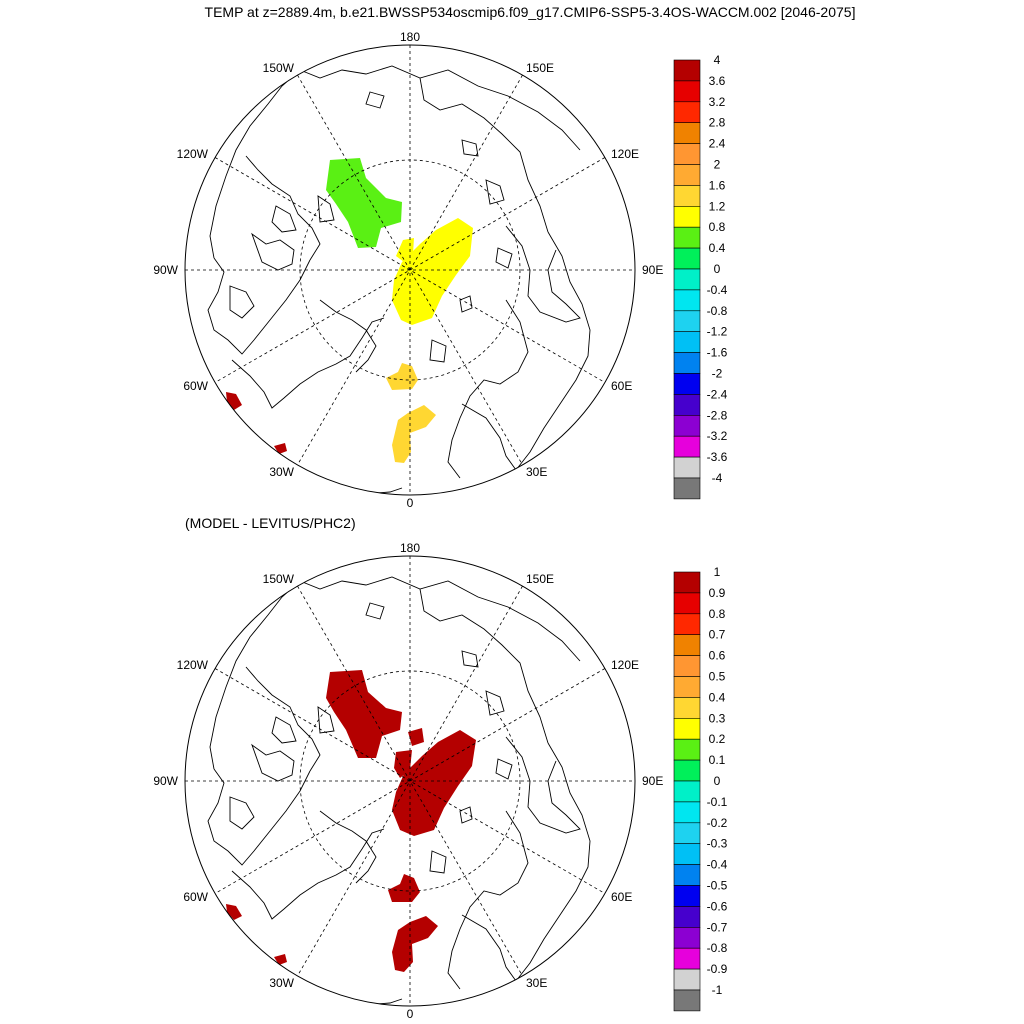 The width and height of the screenshot is (1024, 1024). Describe the element at coordinates (717, 144) in the screenshot. I see `colorbar-label: 2.4` at that location.